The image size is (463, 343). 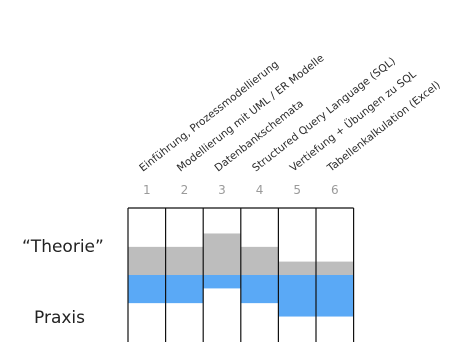 I want to click on theorie-row-label: “Theorie”, so click(x=63, y=247).